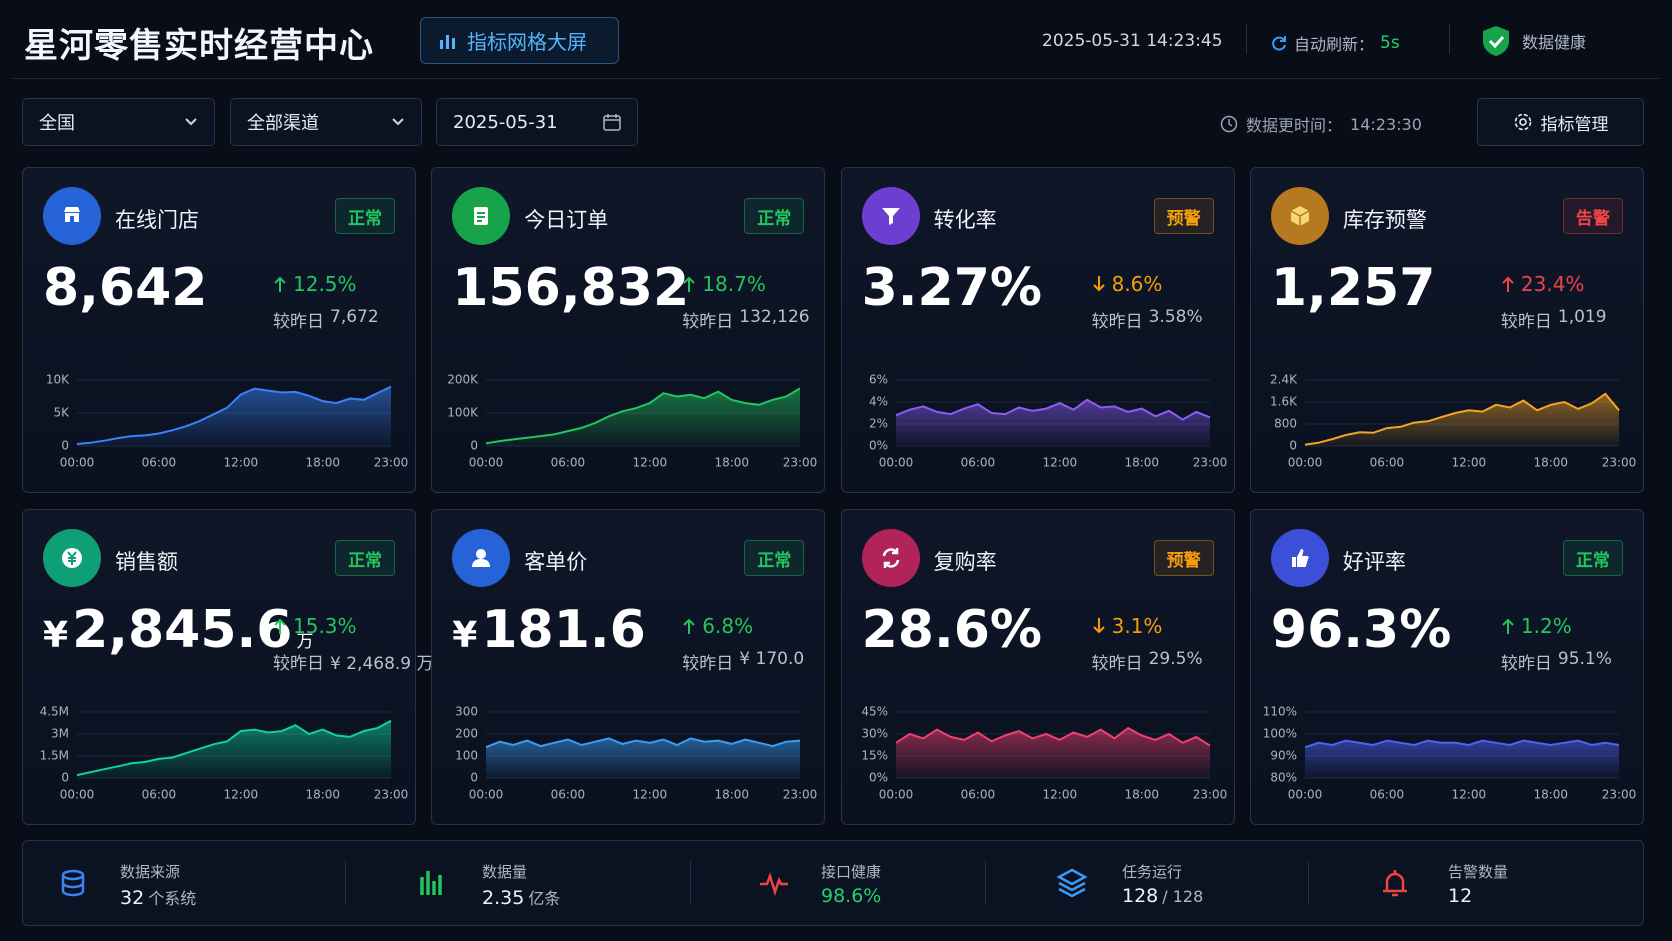 This screenshot has width=1672, height=941. Describe the element at coordinates (1450, 753) in the screenshot. I see `sparkline: 80% 90% 100% 110% 00:00 06:00 12:00 18:00 23:00` at that location.